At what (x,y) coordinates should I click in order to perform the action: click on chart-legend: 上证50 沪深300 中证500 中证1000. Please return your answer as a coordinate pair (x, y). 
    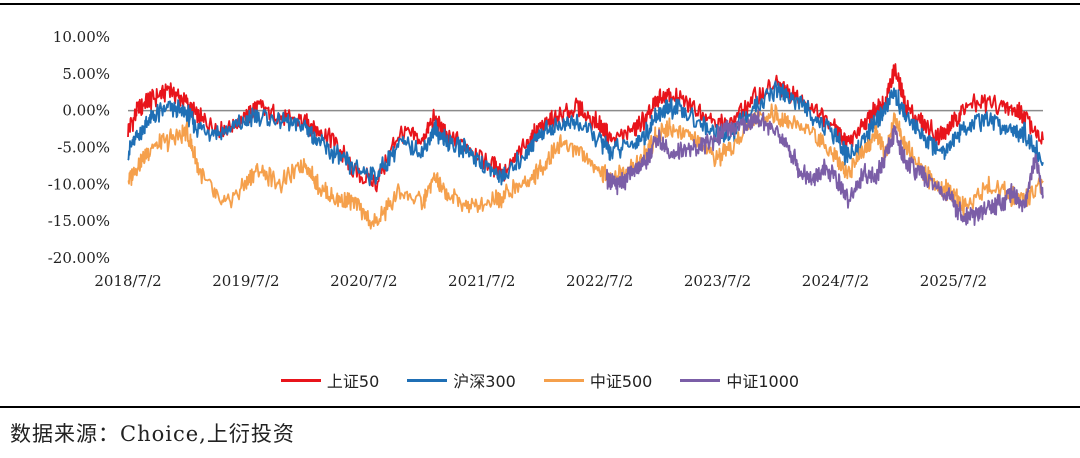
    Looking at the image, I should click on (540, 380).